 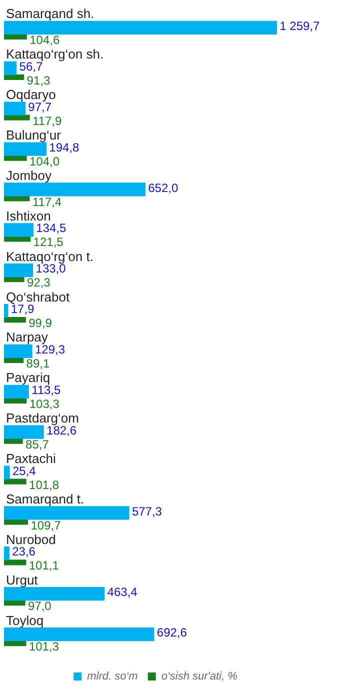 I want to click on data-label: 113,5, so click(x=47, y=389).